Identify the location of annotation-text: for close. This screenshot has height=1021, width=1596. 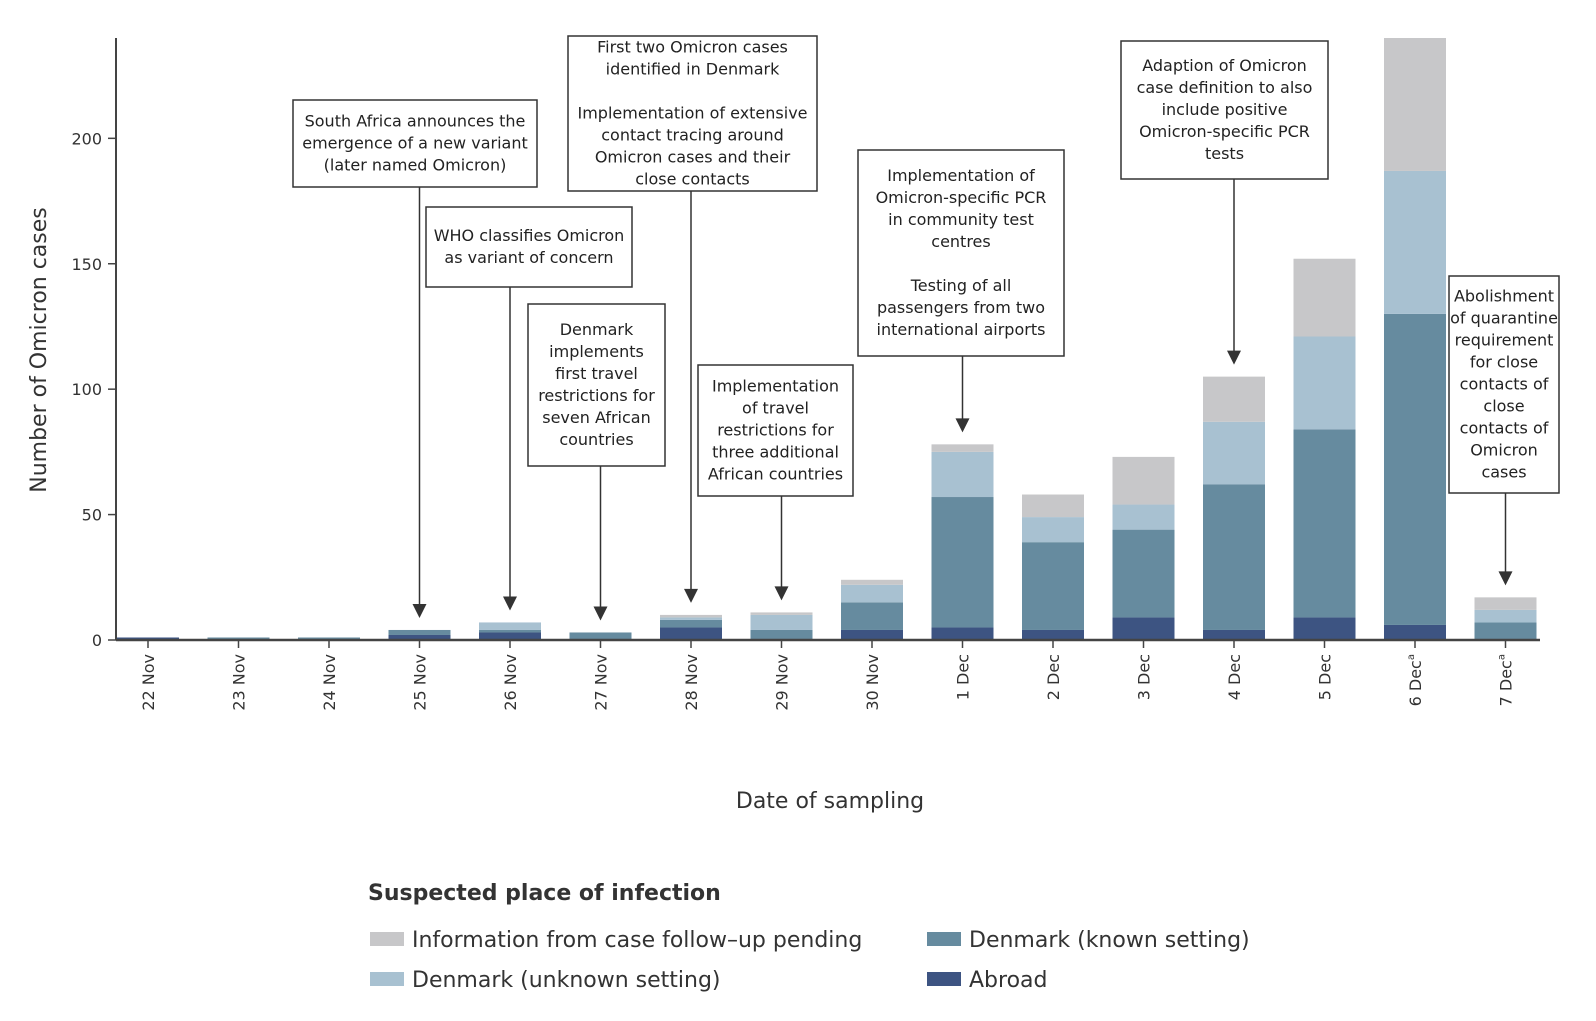
(1504, 362).